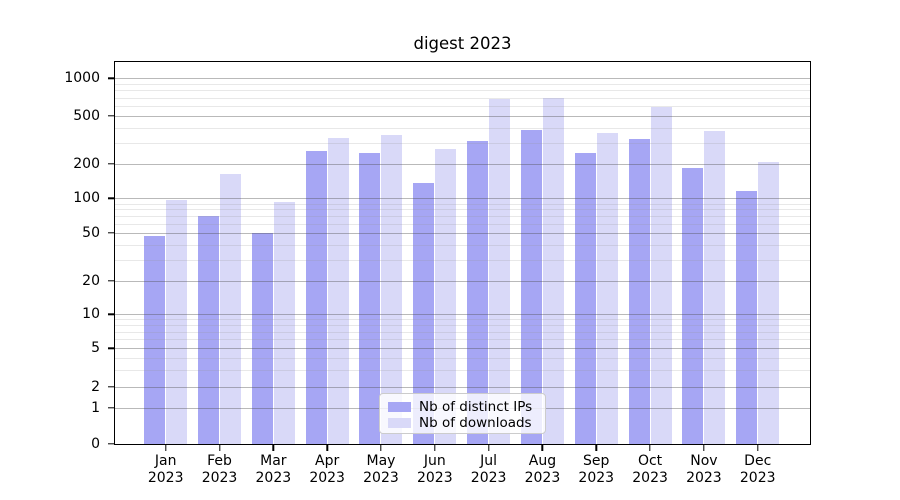 Image resolution: width=900 pixels, height=500 pixels. What do you see at coordinates (231, 309) in the screenshot?
I see `bar-downloads-feb` at bounding box center [231, 309].